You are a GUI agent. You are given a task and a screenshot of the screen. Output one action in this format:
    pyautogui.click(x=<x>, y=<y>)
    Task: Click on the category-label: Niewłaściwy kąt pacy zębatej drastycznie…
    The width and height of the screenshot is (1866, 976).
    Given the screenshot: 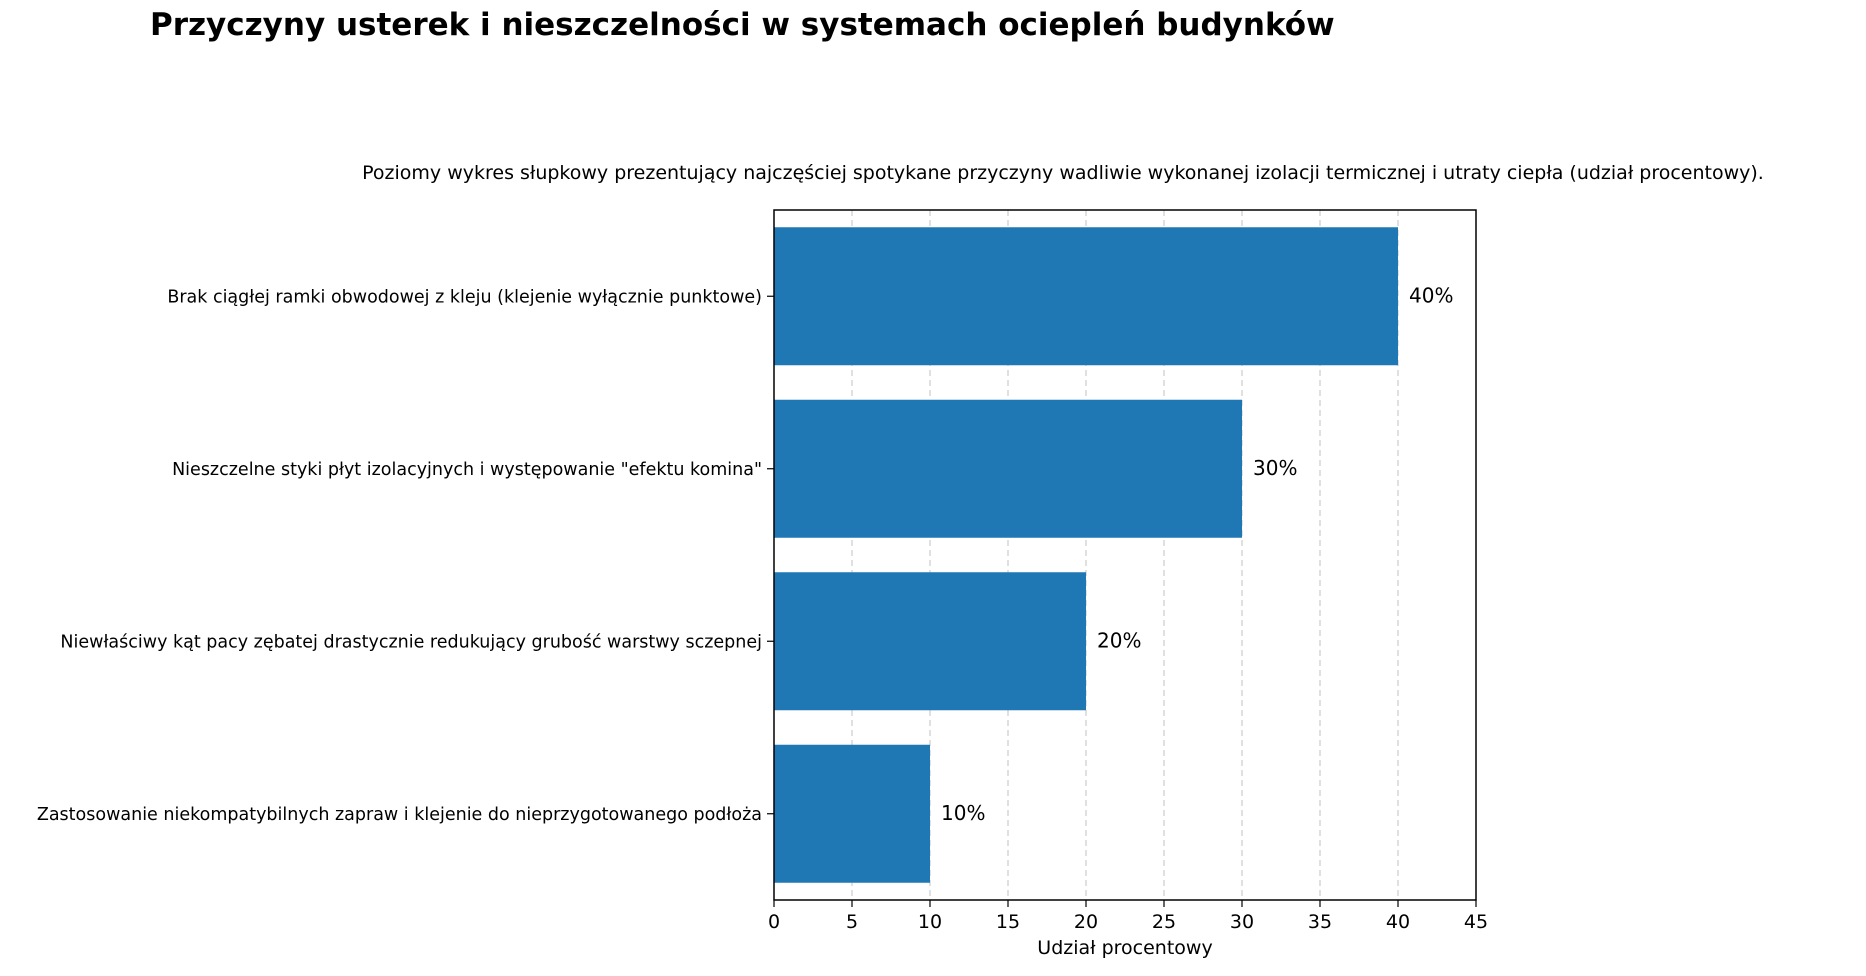 What is the action you would take?
    pyautogui.click(x=411, y=642)
    